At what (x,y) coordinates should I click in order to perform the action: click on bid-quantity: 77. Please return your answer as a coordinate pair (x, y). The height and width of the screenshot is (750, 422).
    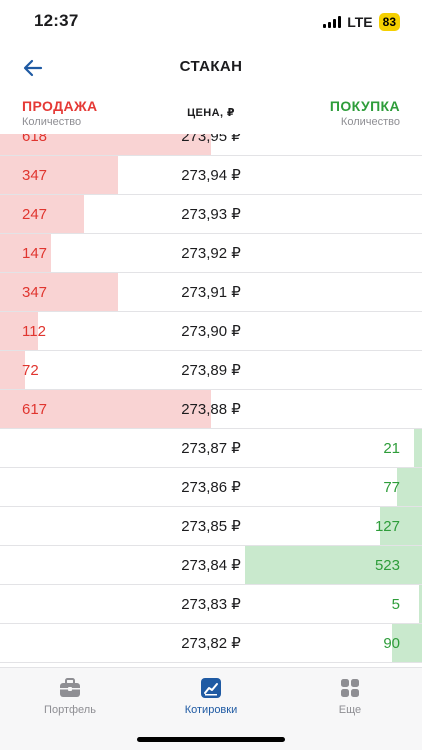
    Looking at the image, I should click on (391, 487).